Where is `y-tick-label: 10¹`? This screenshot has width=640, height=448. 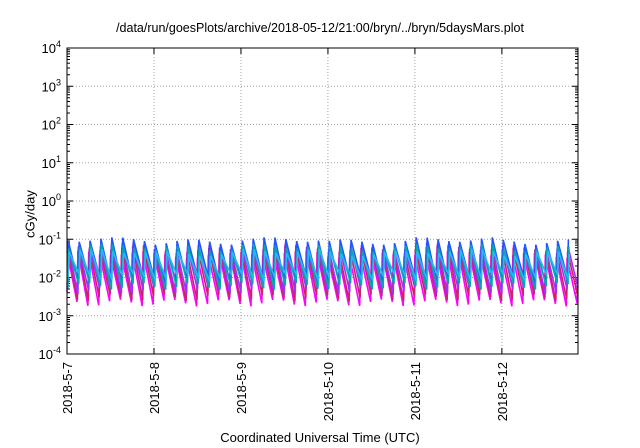
y-tick-label: 10¹ is located at coordinates (51, 162).